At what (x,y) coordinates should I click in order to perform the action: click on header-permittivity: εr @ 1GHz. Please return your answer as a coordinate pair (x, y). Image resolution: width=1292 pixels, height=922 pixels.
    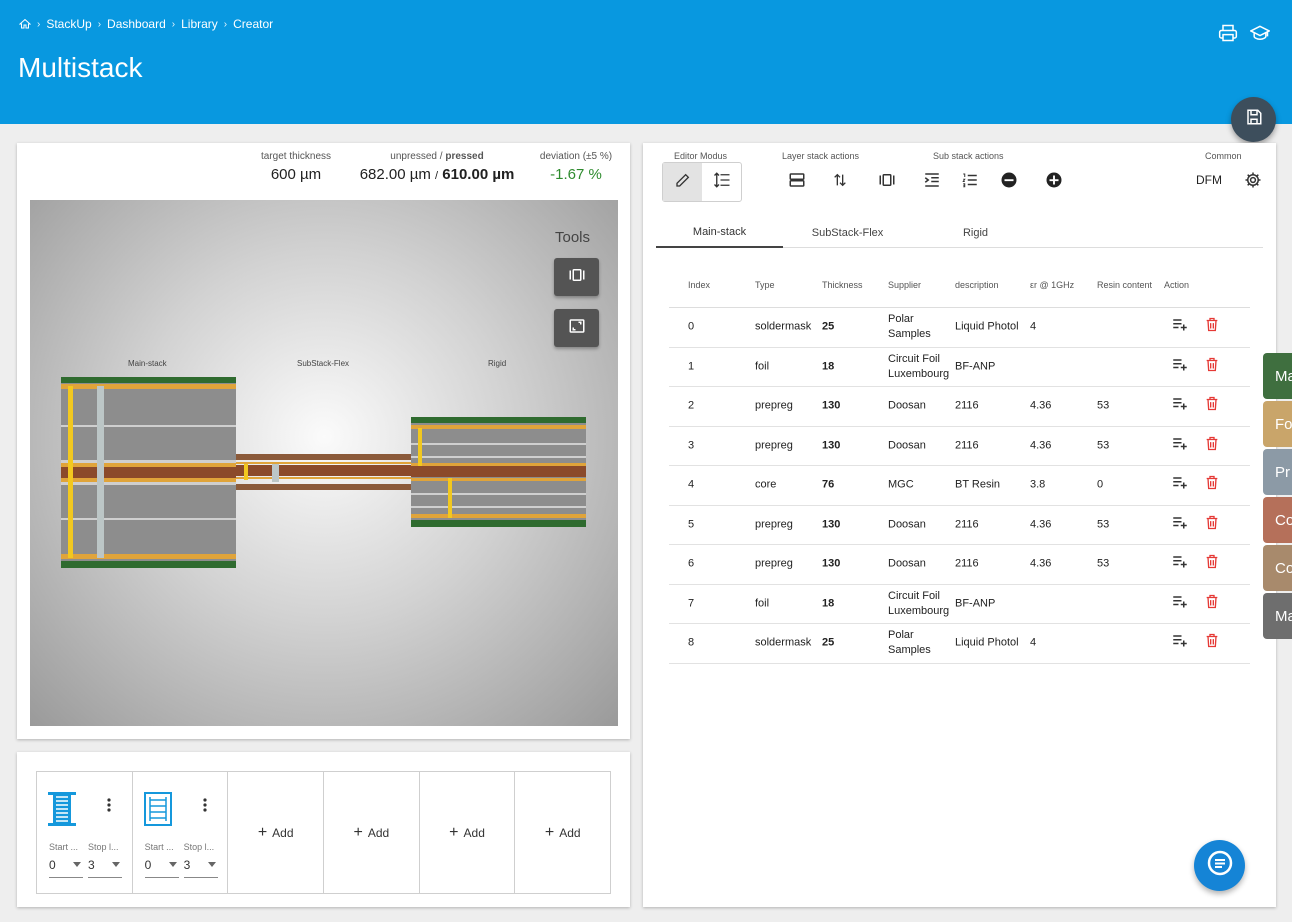
    Looking at the image, I should click on (1052, 285).